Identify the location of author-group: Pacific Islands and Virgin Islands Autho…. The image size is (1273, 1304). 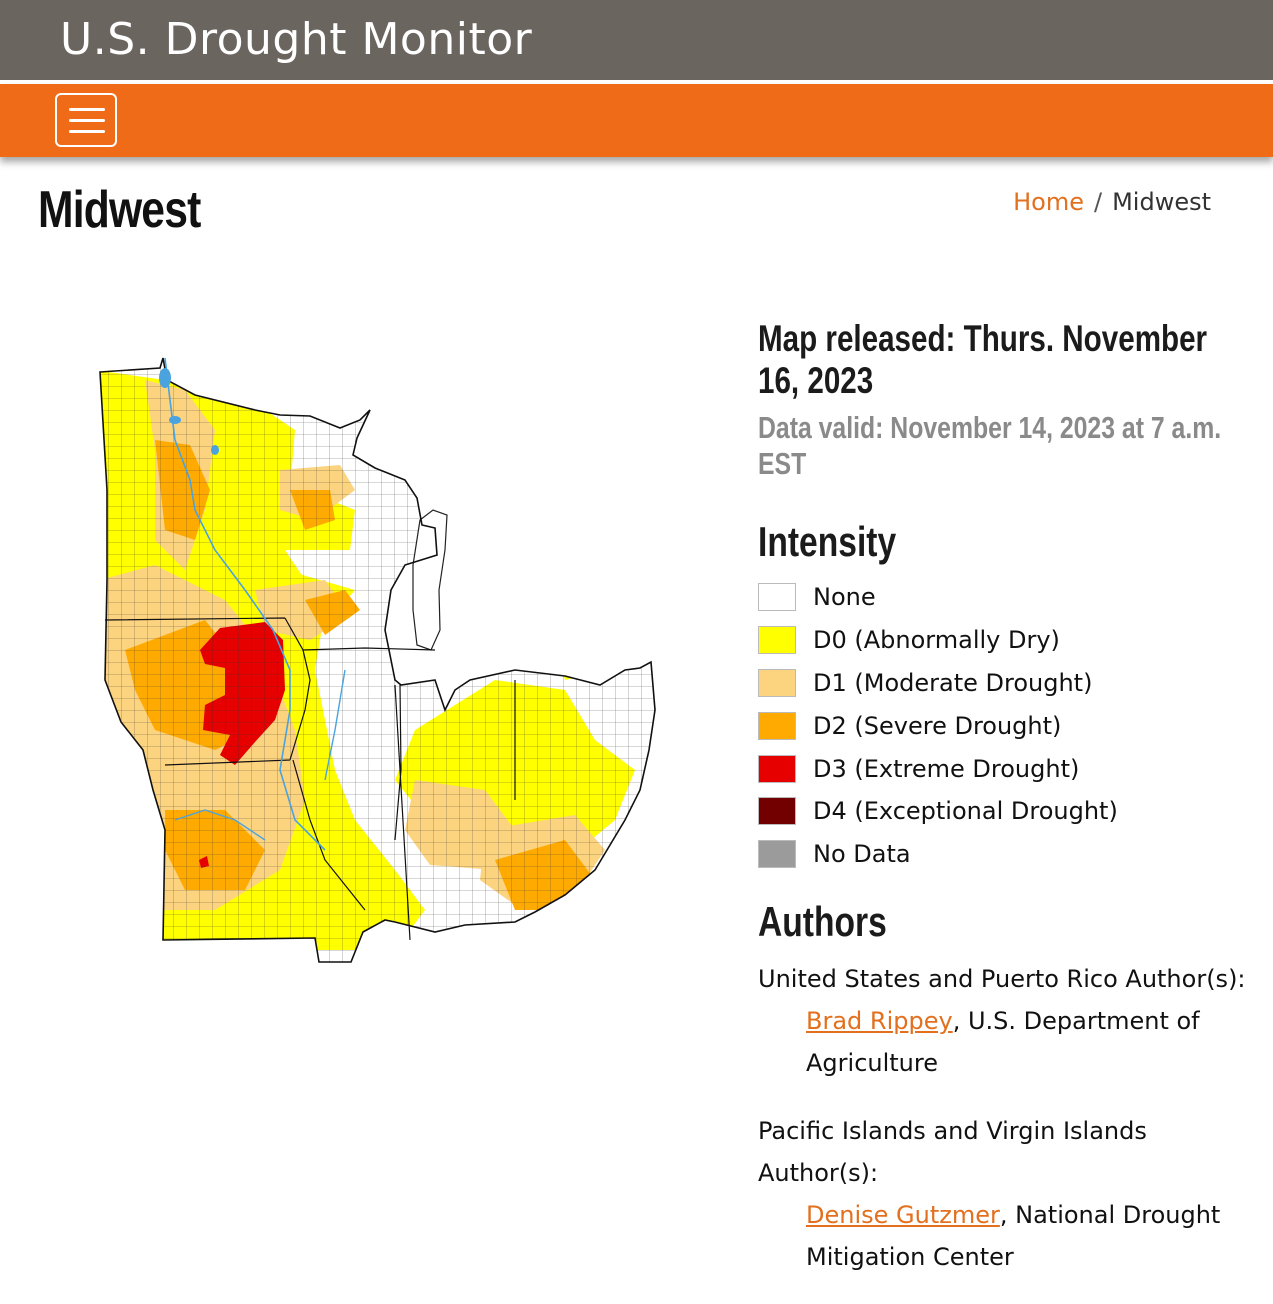
(1003, 1194).